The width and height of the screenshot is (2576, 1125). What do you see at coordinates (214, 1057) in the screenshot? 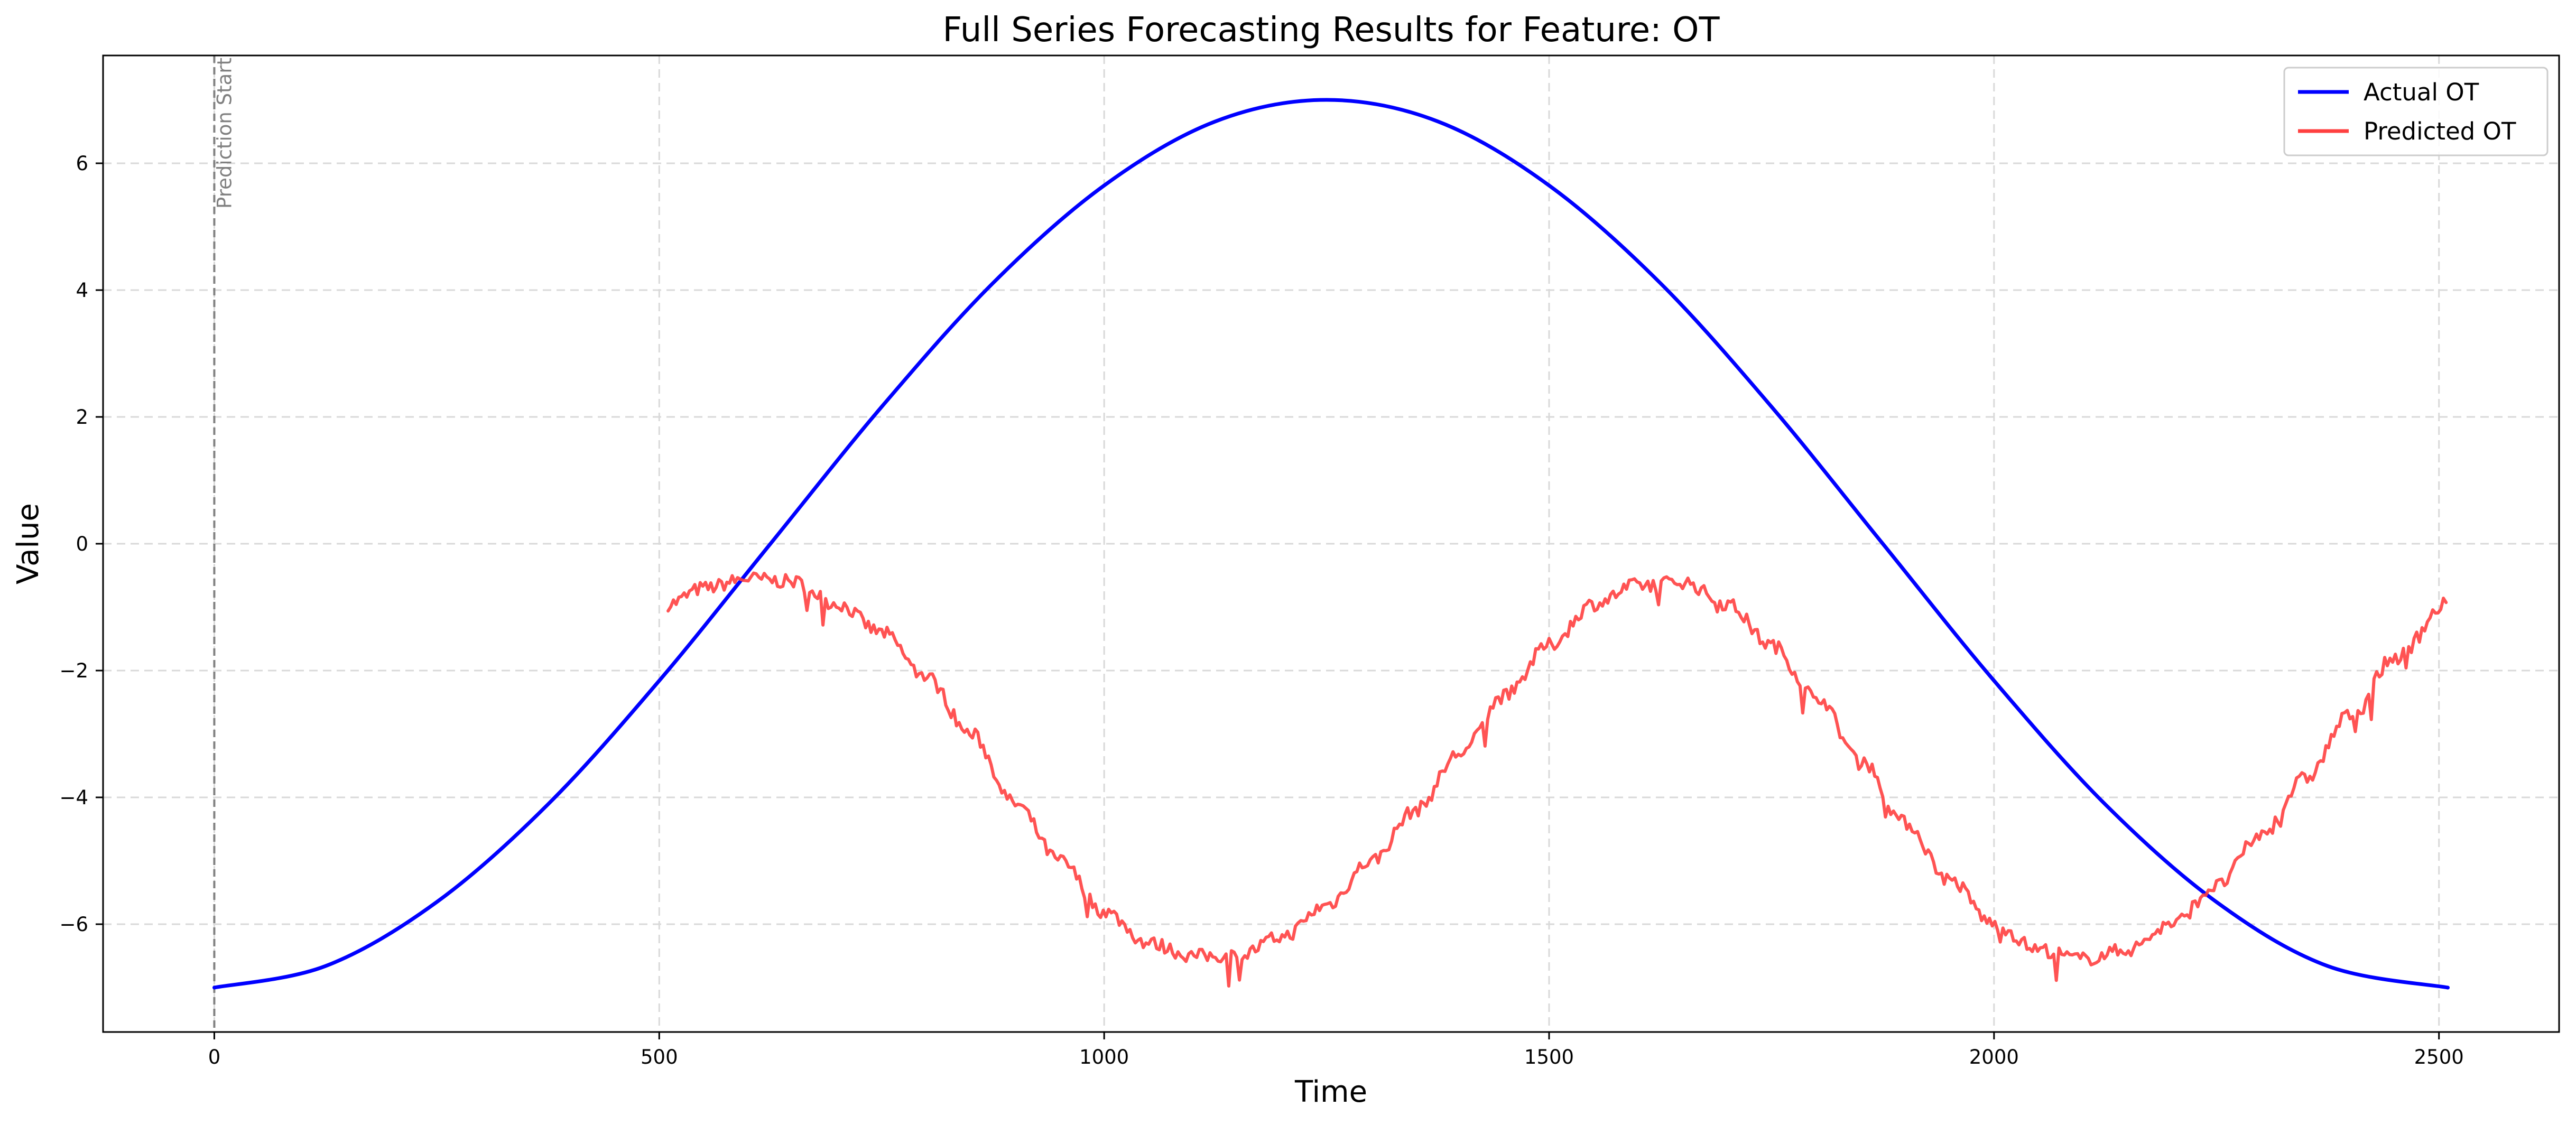
I see `x-tick-label: 0` at bounding box center [214, 1057].